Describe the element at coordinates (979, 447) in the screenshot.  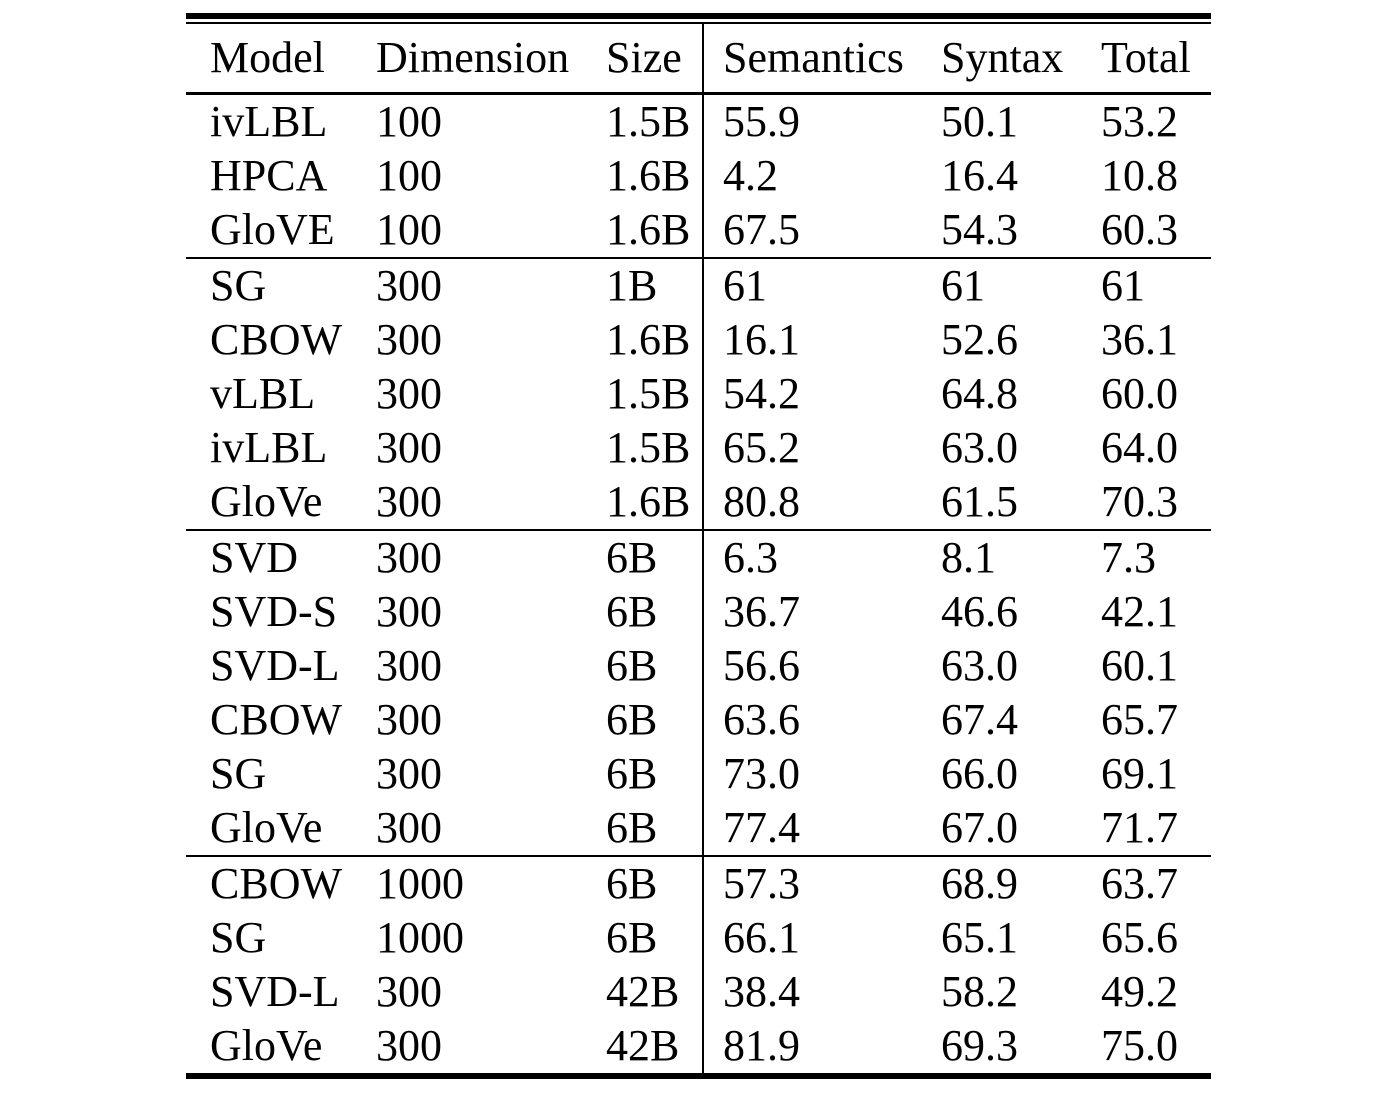
I see `cell-syntax: 63.0` at that location.